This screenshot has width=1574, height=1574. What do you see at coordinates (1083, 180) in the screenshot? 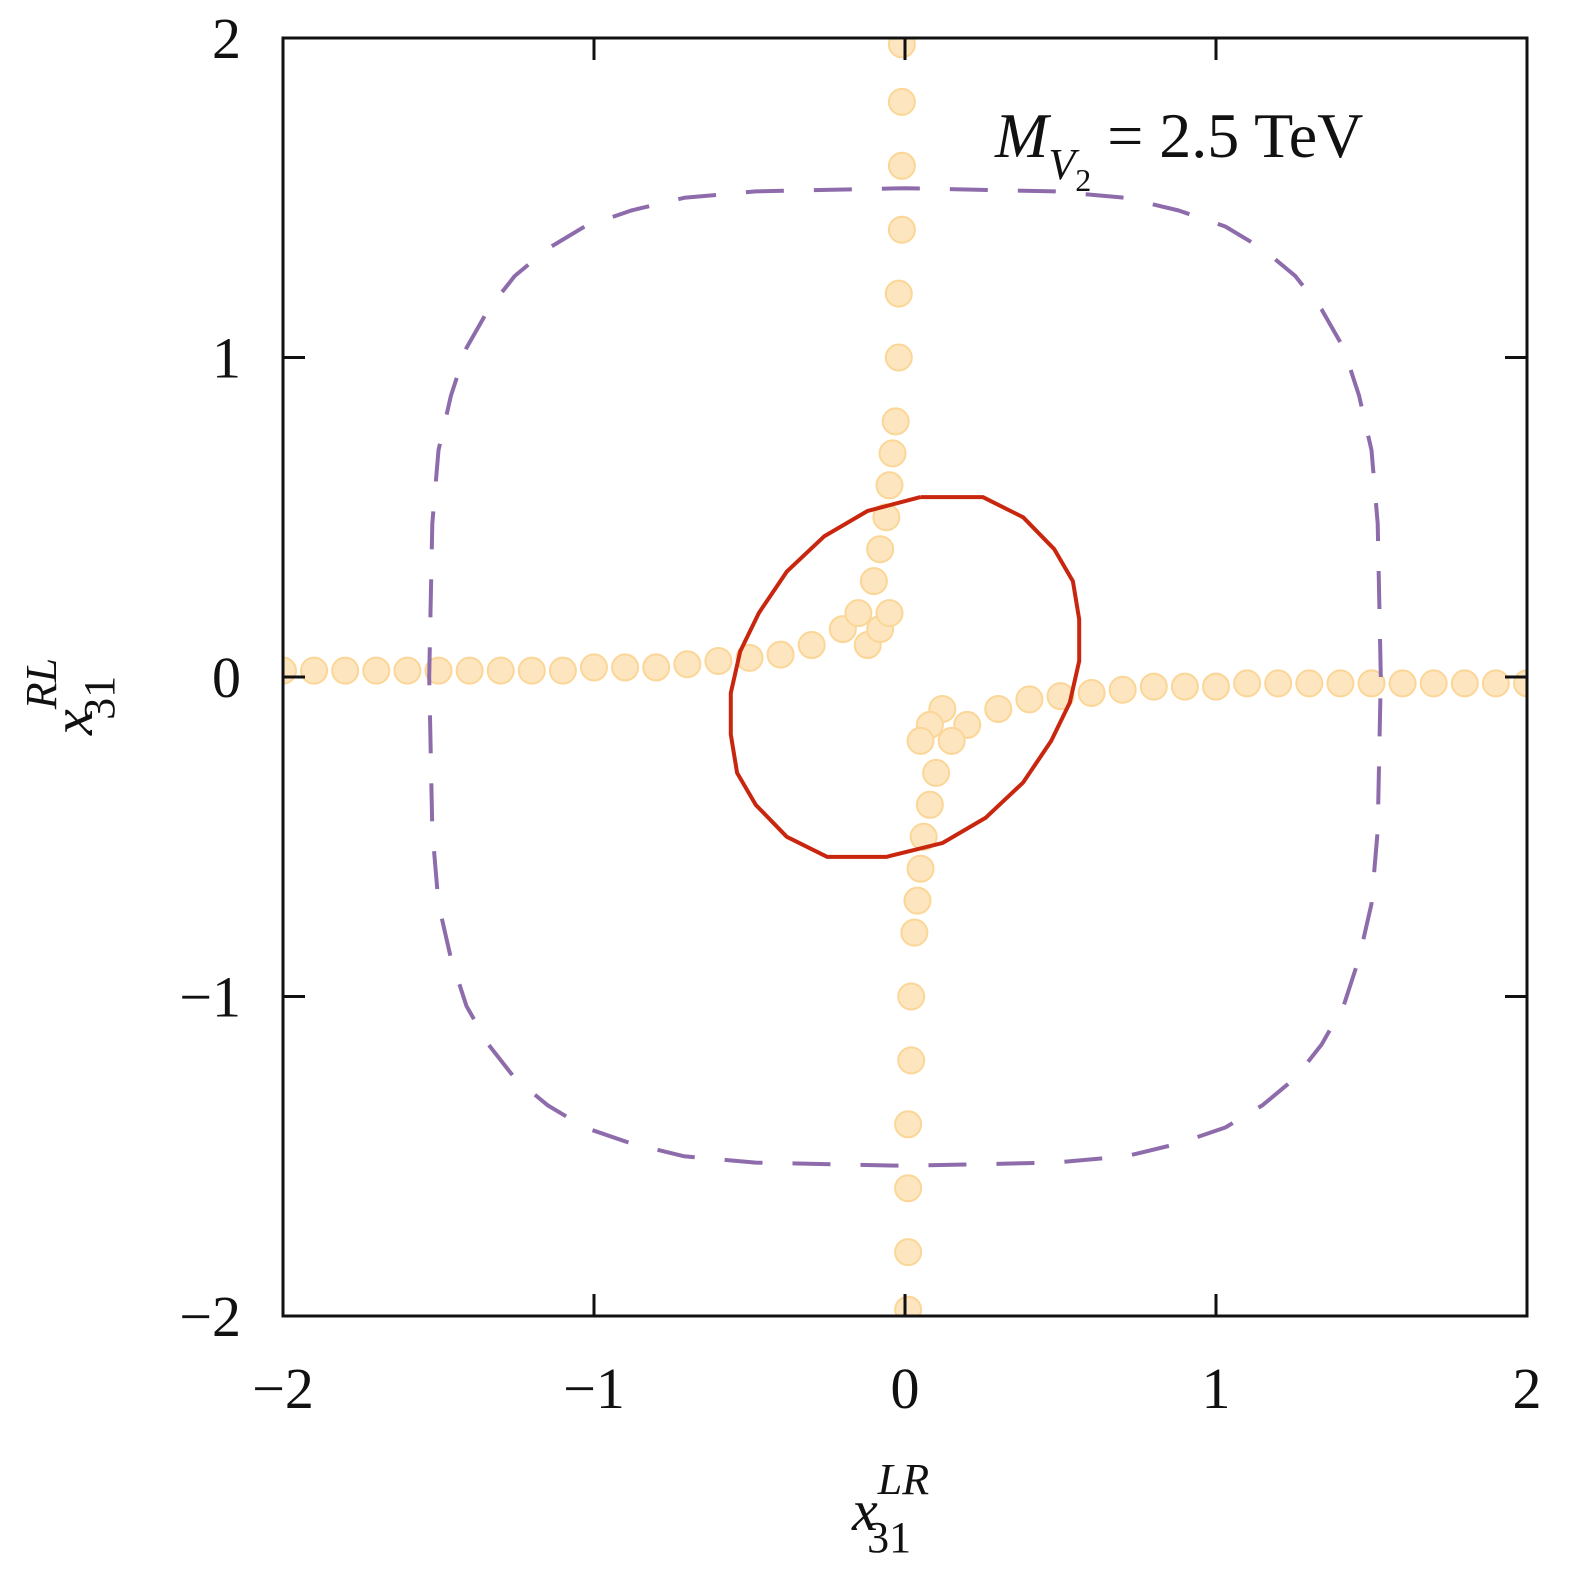
I see `annotation-subsub: 2` at bounding box center [1083, 180].